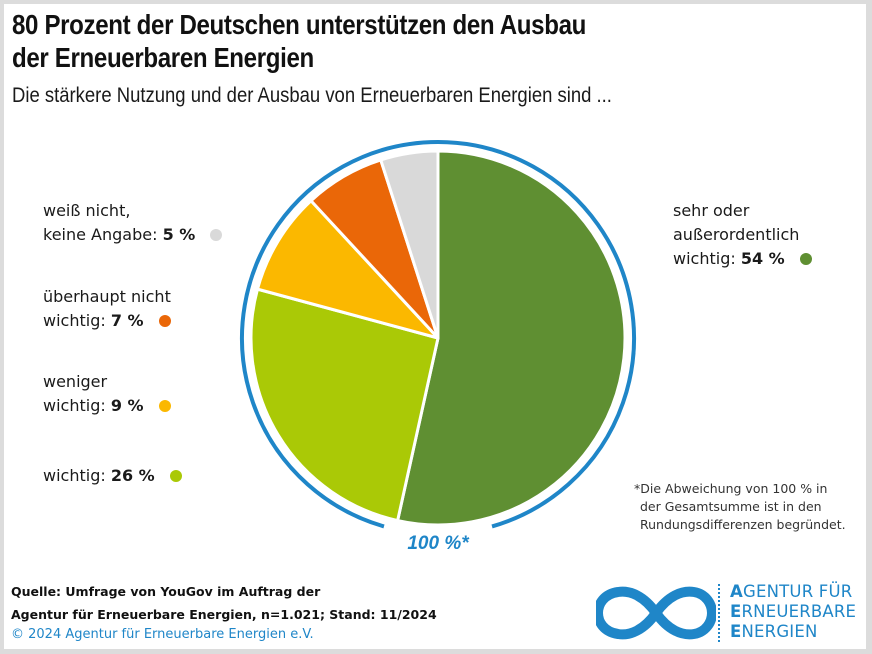 Image resolution: width=872 pixels, height=654 pixels. I want to click on legend-label: außerordentlich, so click(736, 234).